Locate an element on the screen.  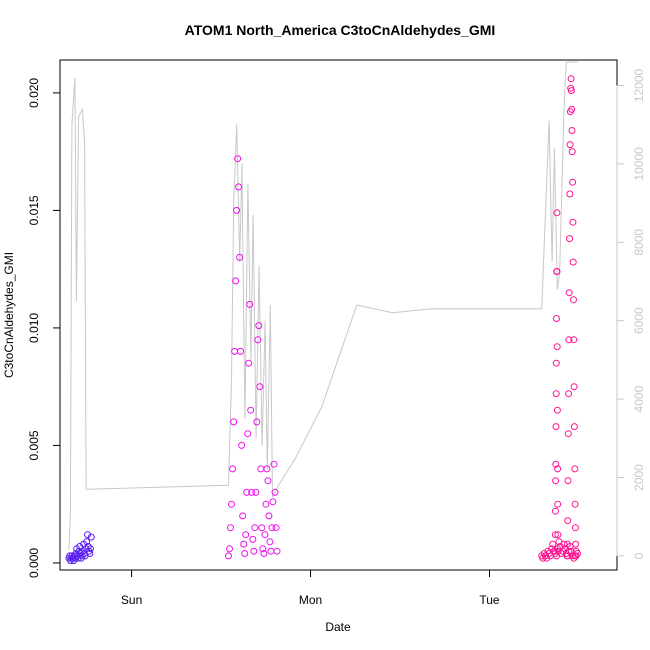
y2-tick-label-5: 10000 is located at coordinates (639, 164).